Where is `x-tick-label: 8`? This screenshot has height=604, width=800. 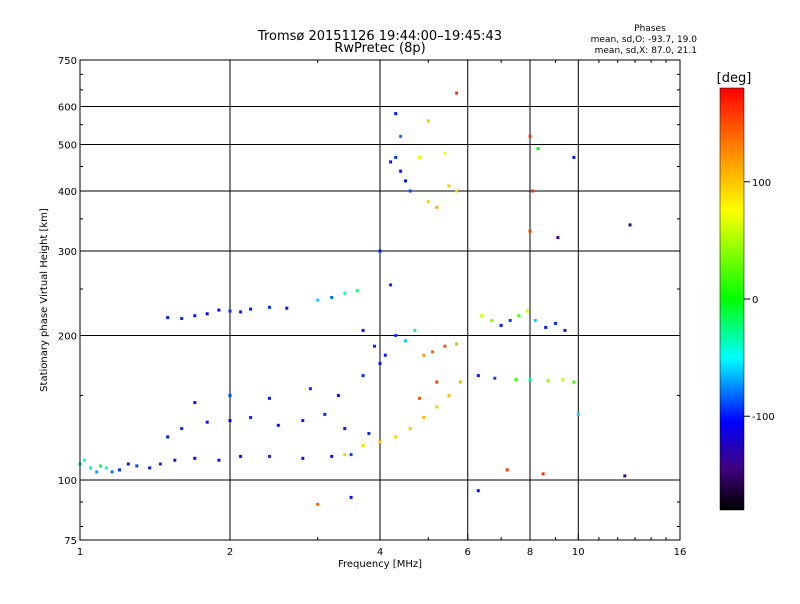
x-tick-label: 8 is located at coordinates (530, 552).